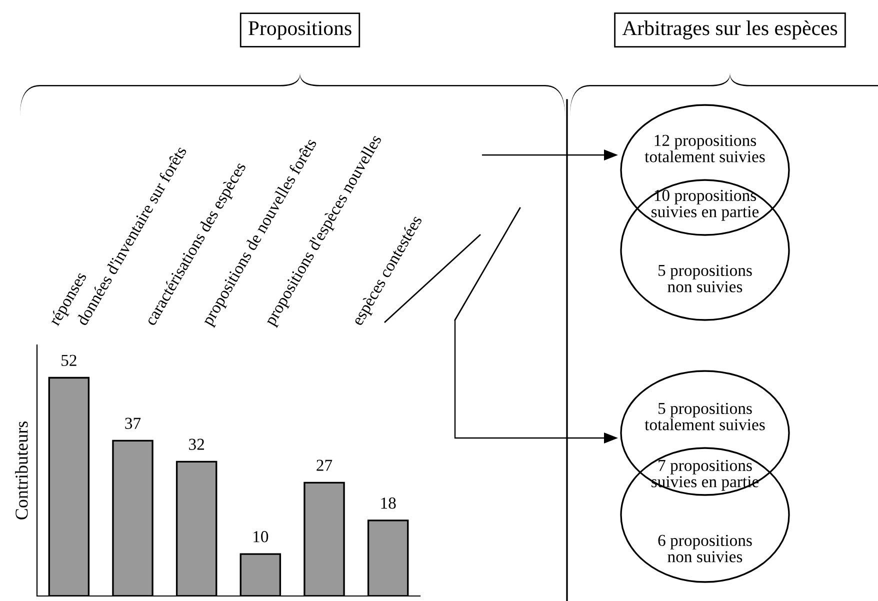 Image resolution: width=878 pixels, height=601 pixels. Describe the element at coordinates (133, 423) in the screenshot. I see `data-label: 37` at that location.